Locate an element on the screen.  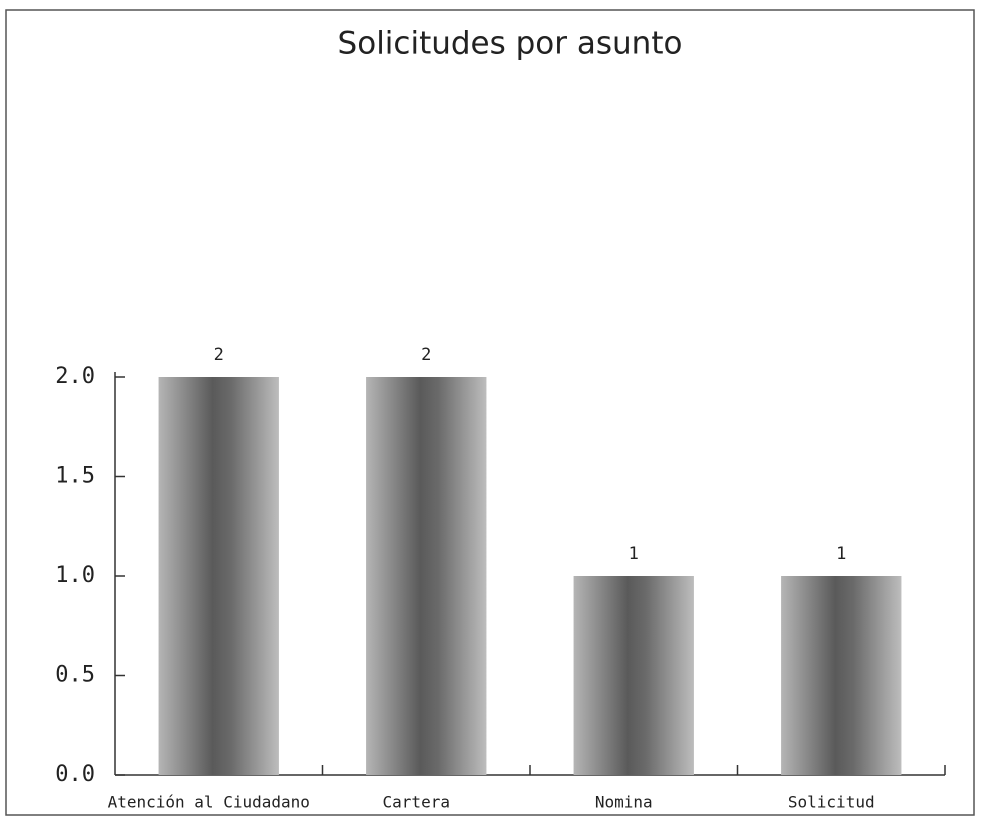
chart-title: Solicitudes por asunto is located at coordinates (510, 44).